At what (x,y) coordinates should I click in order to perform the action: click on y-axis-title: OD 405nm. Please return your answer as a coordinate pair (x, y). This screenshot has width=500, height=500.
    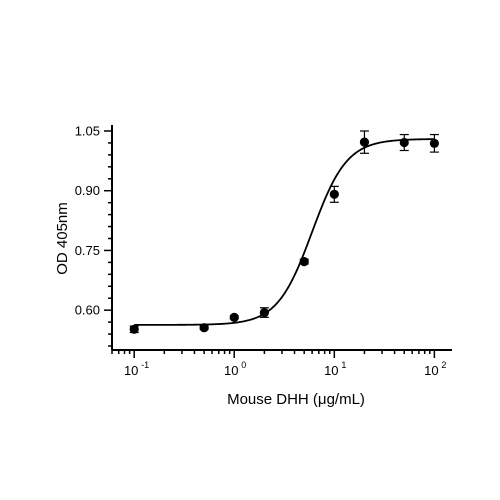
    Looking at the image, I should click on (62, 238).